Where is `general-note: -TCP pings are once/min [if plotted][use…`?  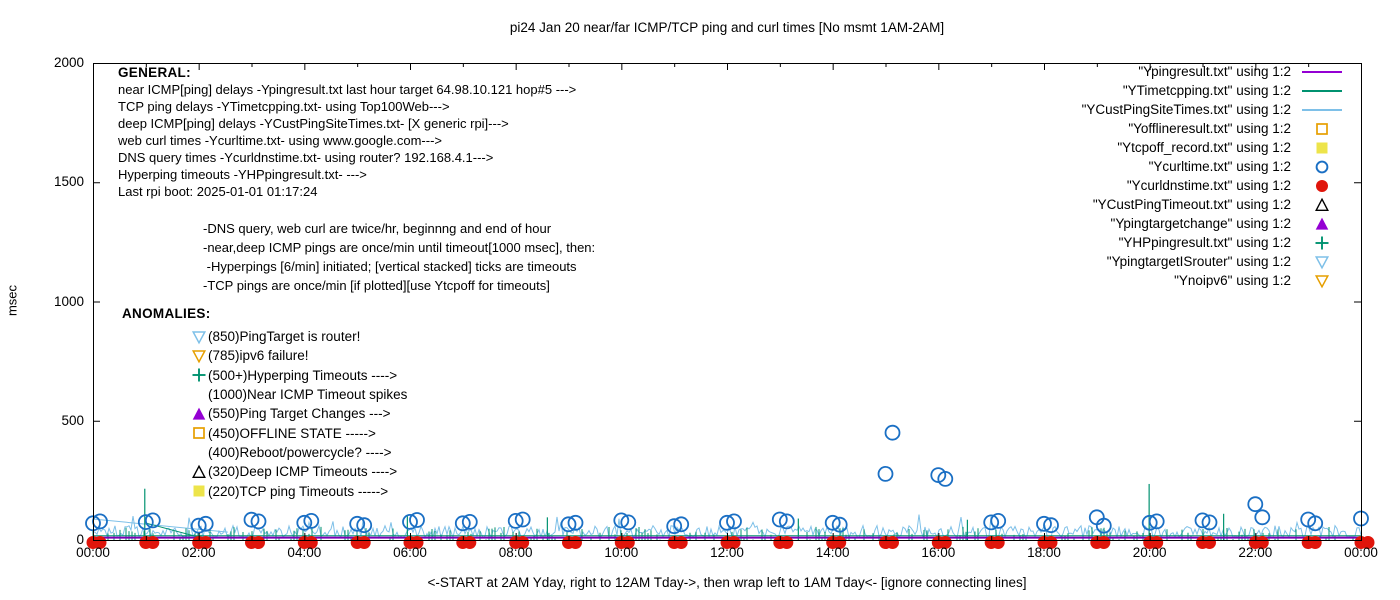
general-note: -TCP pings are once/min [if plotted][use… is located at coordinates (376, 285).